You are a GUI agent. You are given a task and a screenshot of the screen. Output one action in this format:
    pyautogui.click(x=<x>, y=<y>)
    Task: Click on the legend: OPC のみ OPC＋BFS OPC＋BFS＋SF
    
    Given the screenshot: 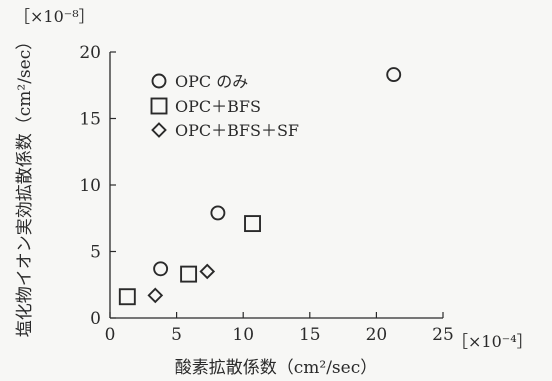 What is the action you would take?
    pyautogui.click(x=224, y=106)
    